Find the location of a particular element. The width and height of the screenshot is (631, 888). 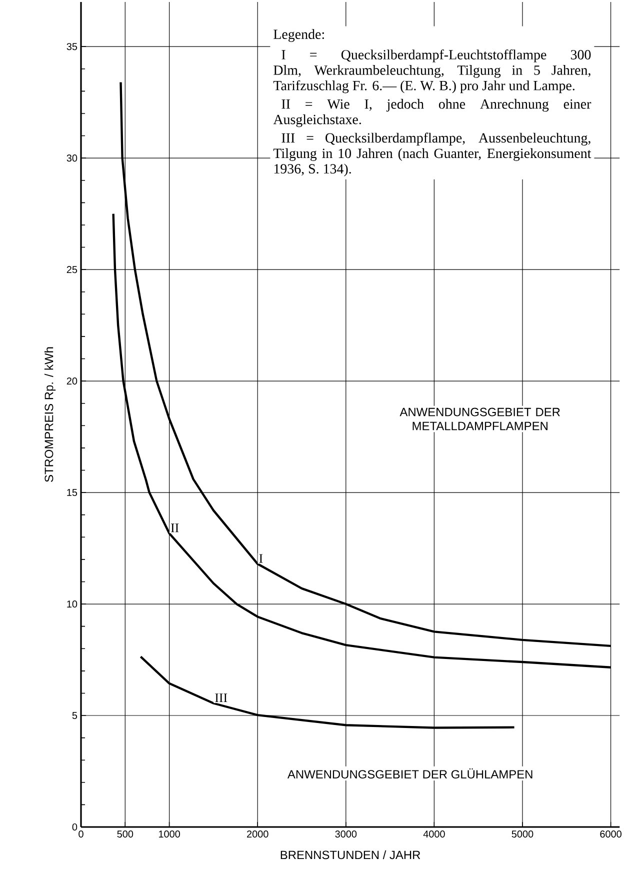

y-tick-label: 0 is located at coordinates (75, 827).